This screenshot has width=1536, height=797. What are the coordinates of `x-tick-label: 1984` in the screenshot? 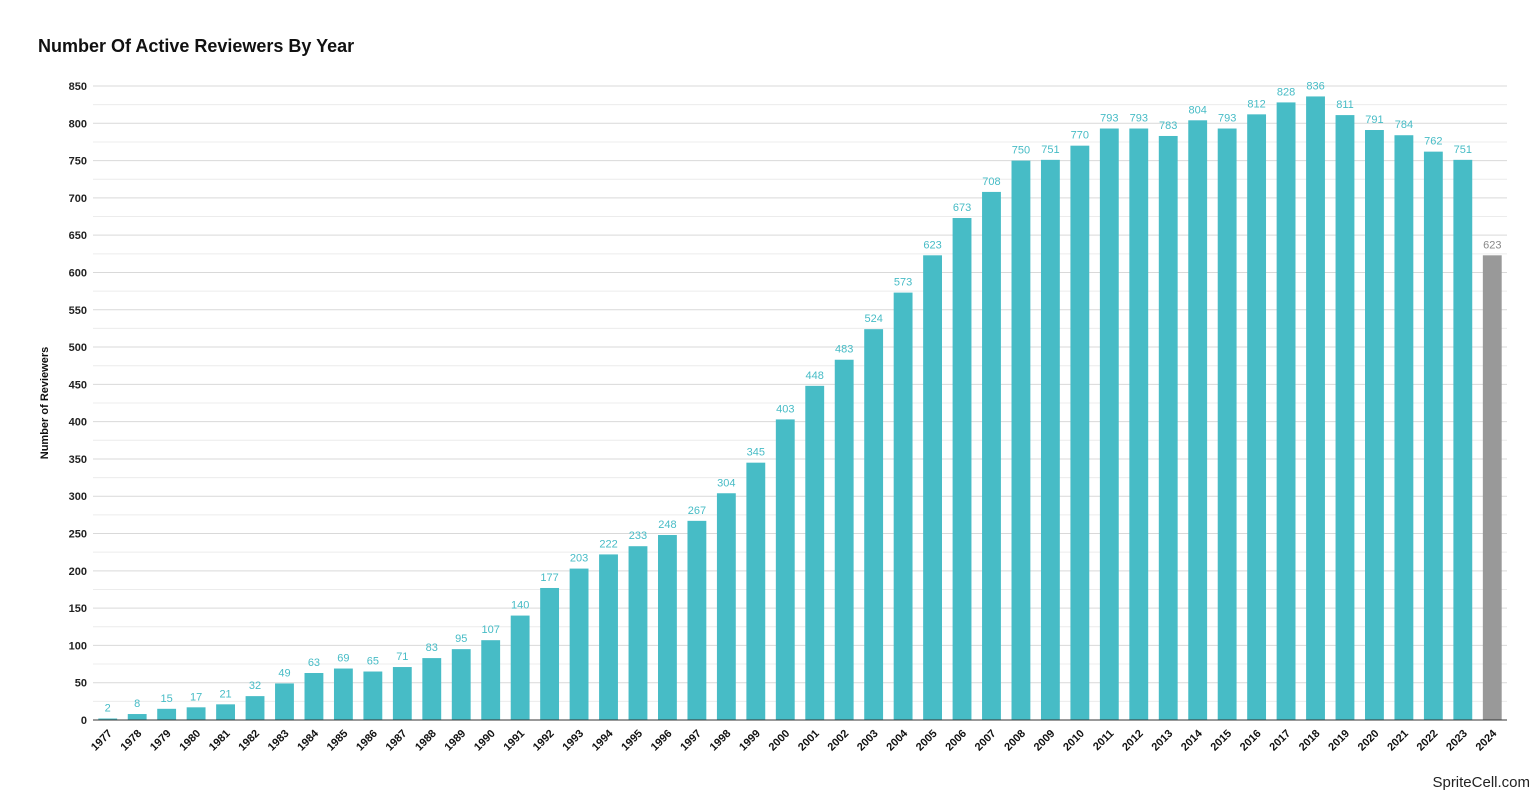 It's located at (308, 740).